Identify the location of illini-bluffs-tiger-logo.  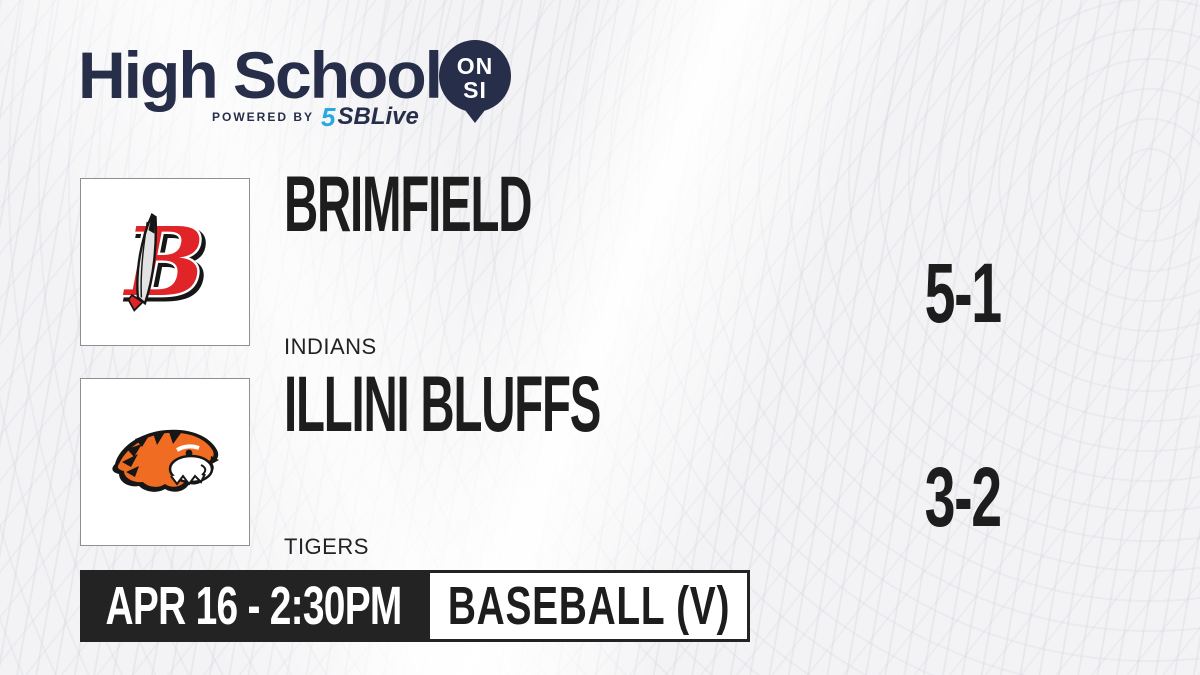
(165, 460).